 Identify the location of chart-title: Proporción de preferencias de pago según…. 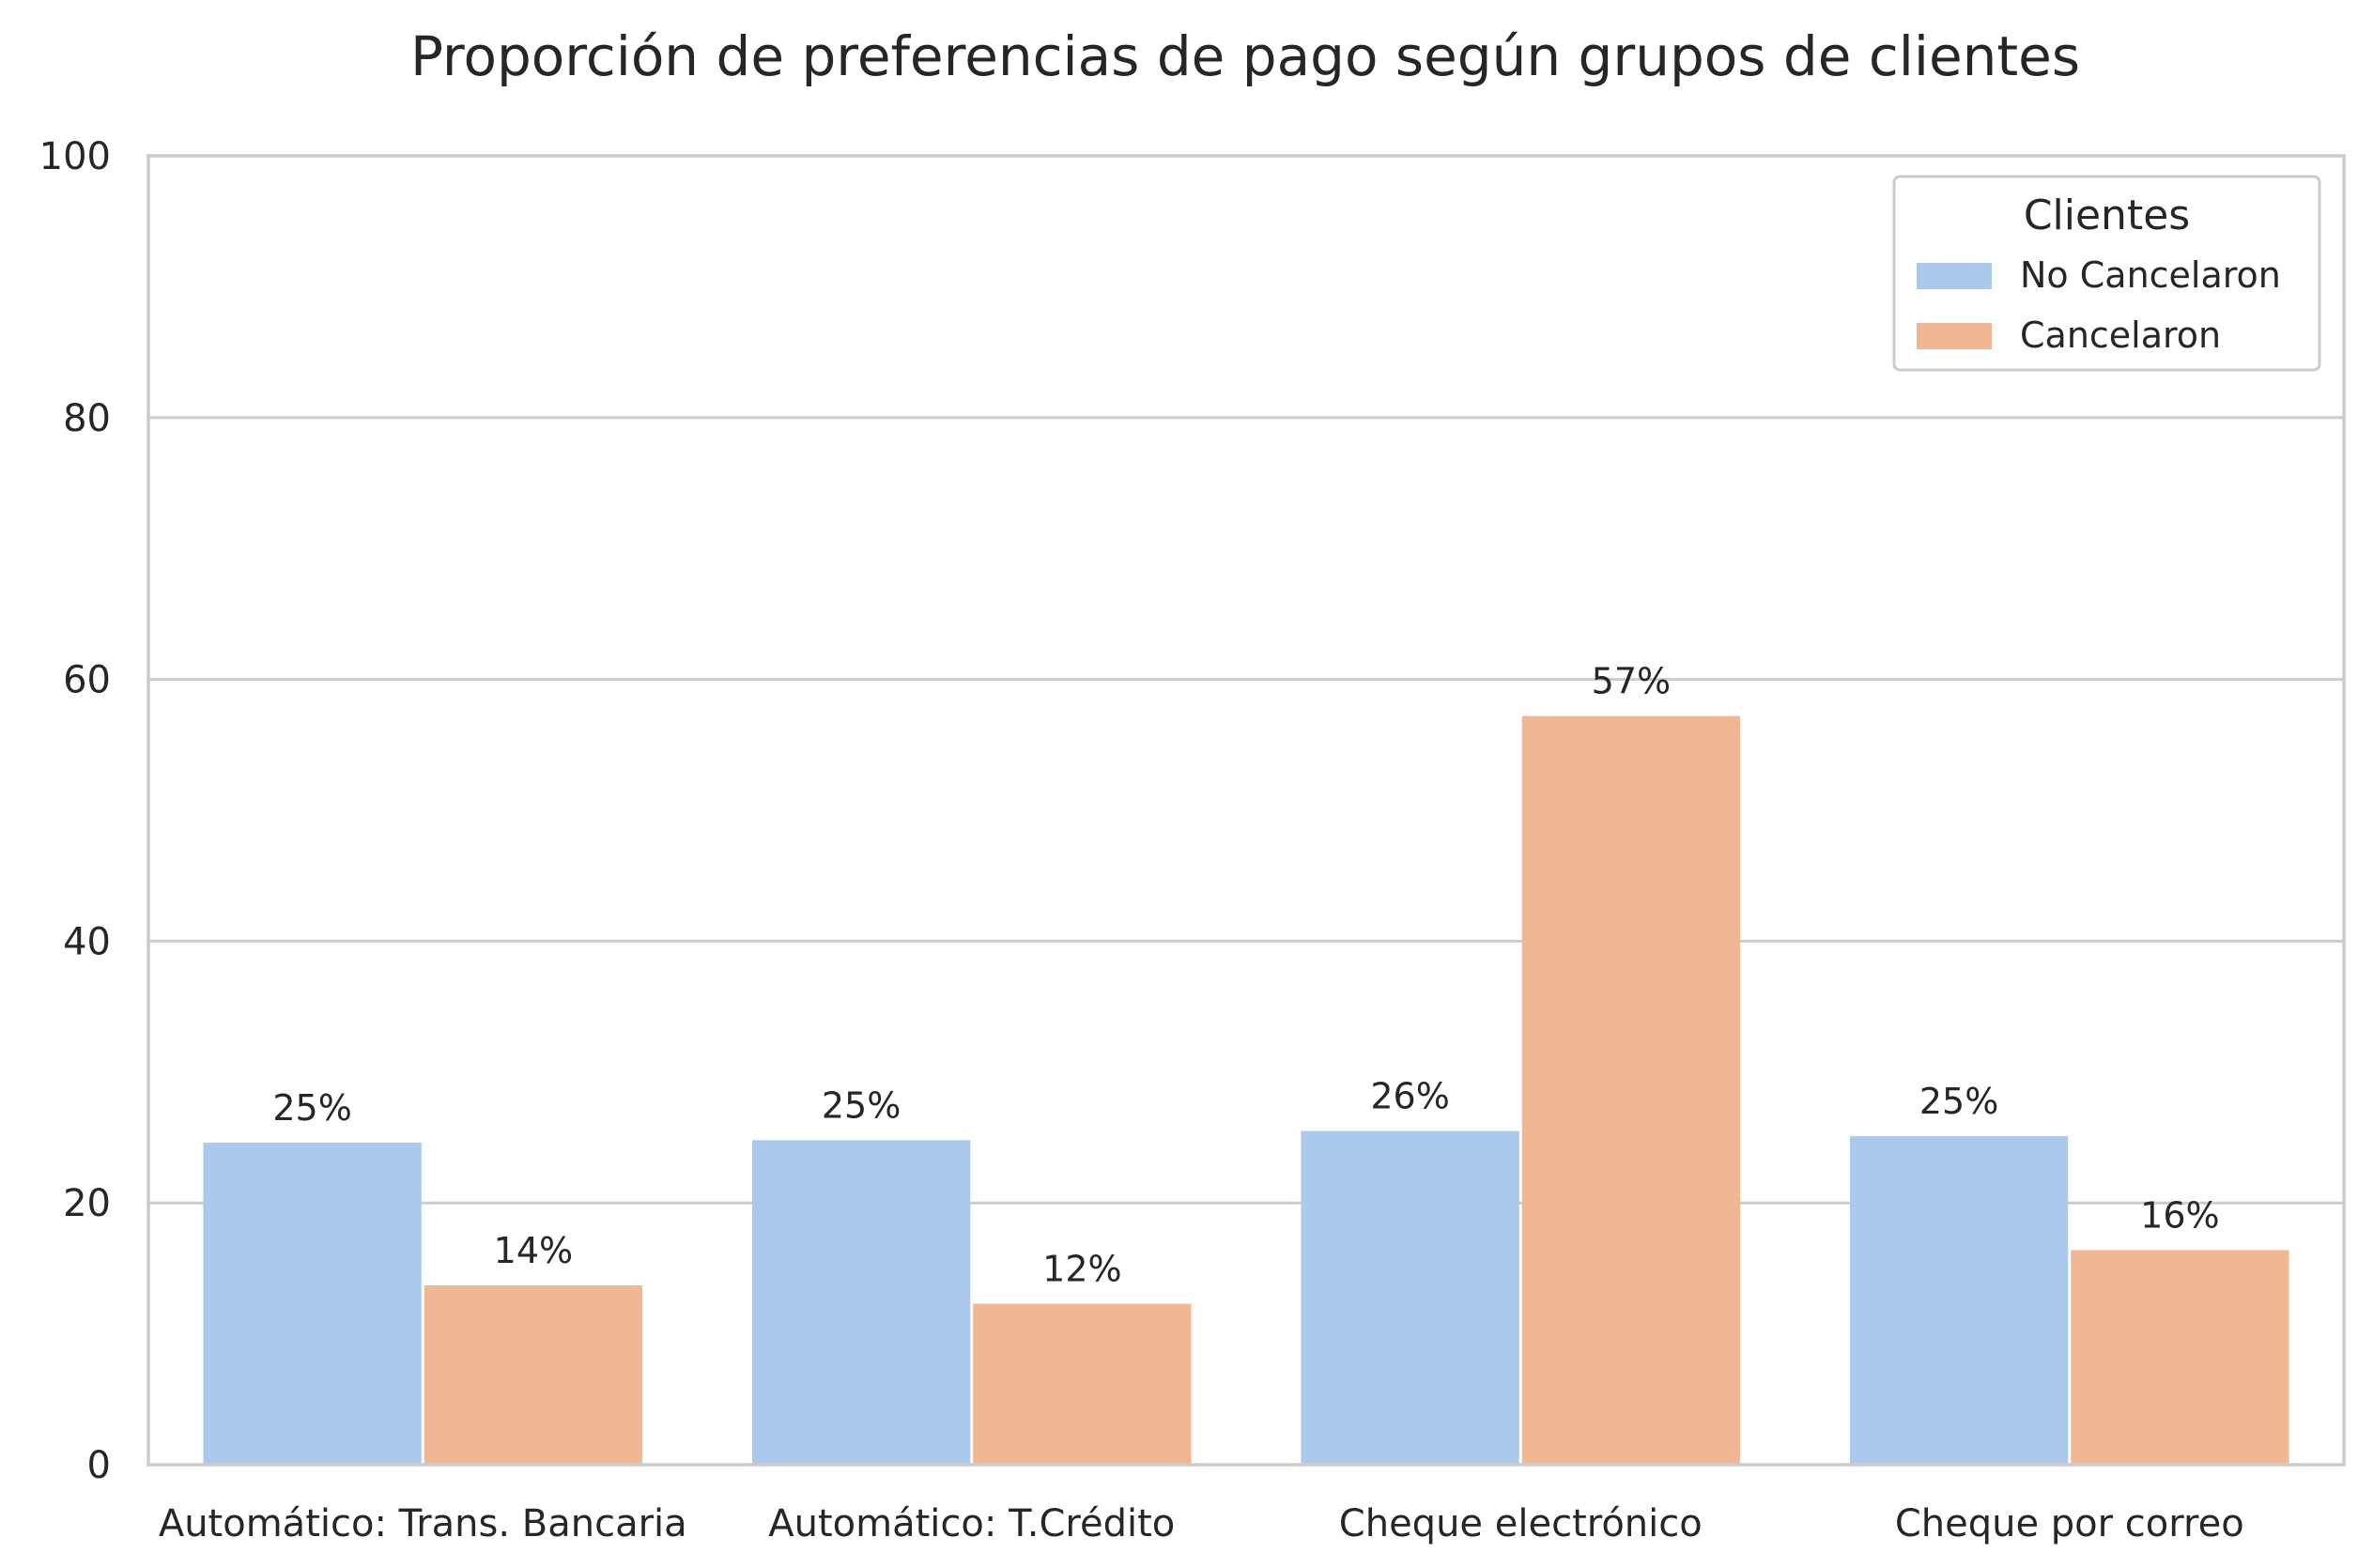
(1245, 56).